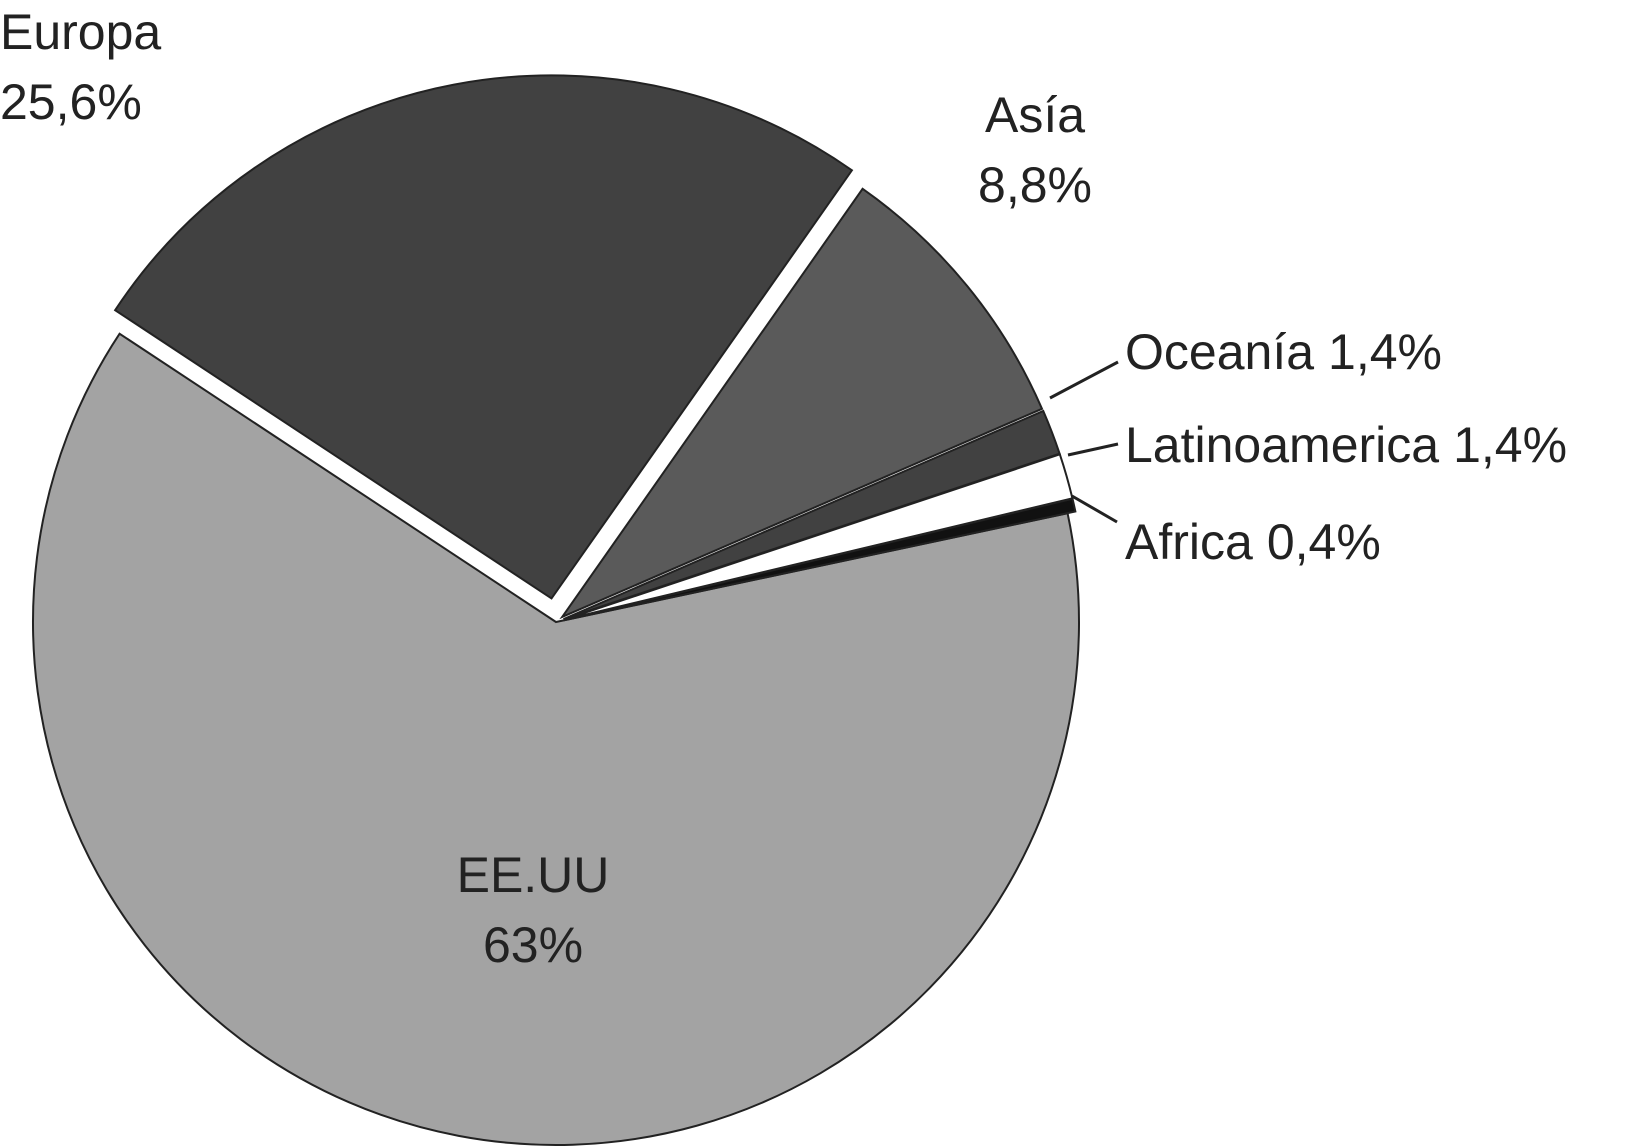  What do you see at coordinates (80, 32) in the screenshot?
I see `slice-label: Europa` at bounding box center [80, 32].